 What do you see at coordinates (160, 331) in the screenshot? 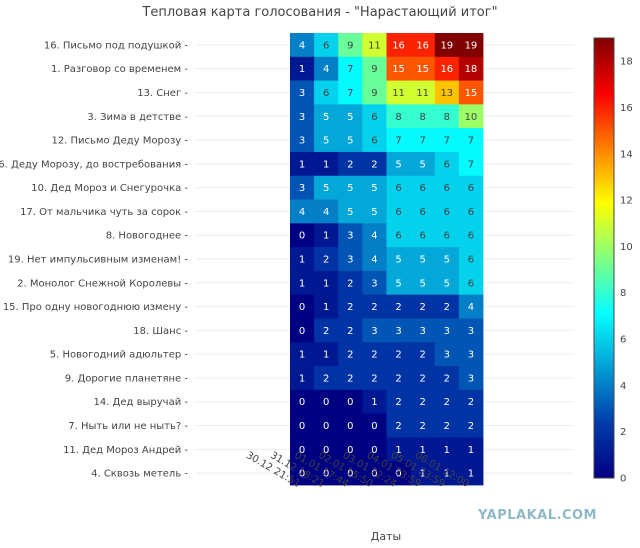
I see `y-tick-label: 18. Шанс -` at bounding box center [160, 331].